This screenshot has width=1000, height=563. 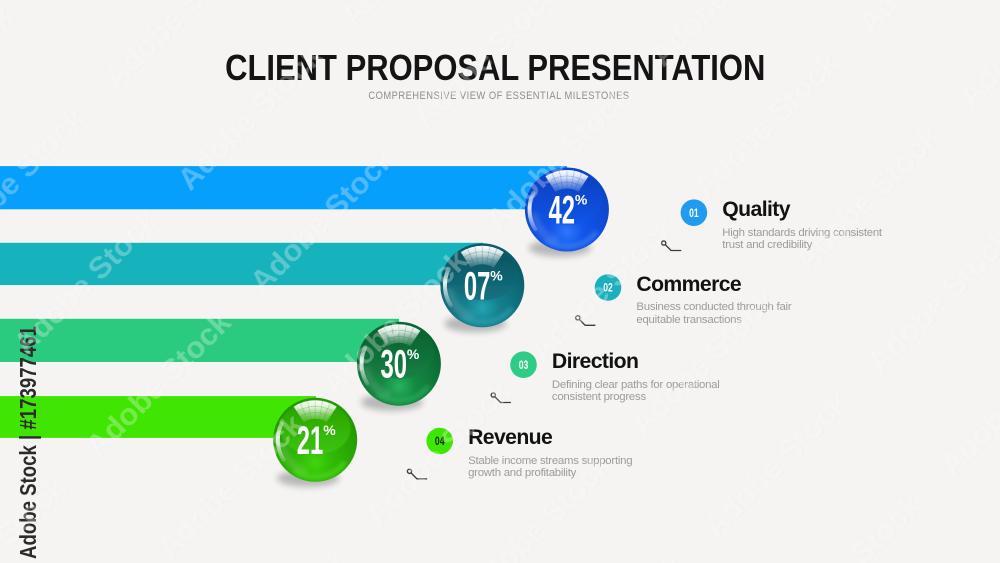 What do you see at coordinates (393, 365) in the screenshot?
I see `svg-text: 30` at bounding box center [393, 365].